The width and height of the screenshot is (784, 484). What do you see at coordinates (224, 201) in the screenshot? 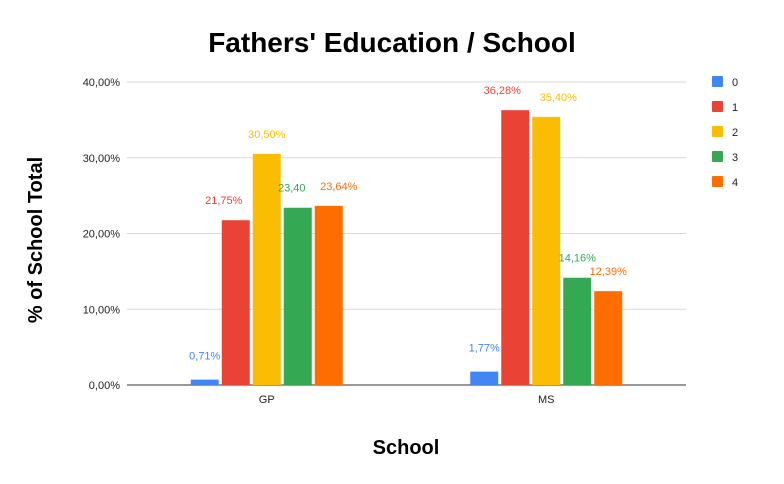
I see `data-label: 21,75%` at bounding box center [224, 201].